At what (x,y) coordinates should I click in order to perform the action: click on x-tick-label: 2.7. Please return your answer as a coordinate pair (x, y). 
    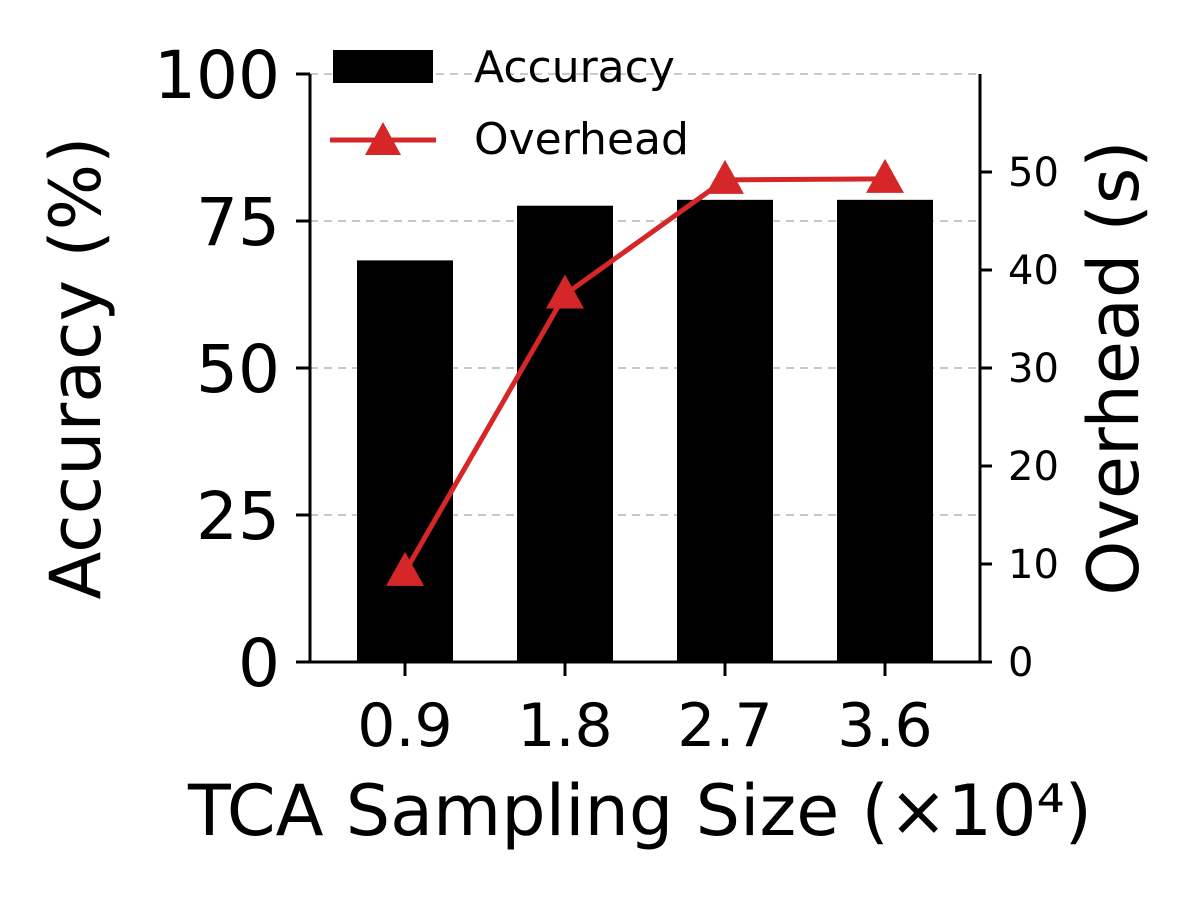
    Looking at the image, I should click on (724, 726).